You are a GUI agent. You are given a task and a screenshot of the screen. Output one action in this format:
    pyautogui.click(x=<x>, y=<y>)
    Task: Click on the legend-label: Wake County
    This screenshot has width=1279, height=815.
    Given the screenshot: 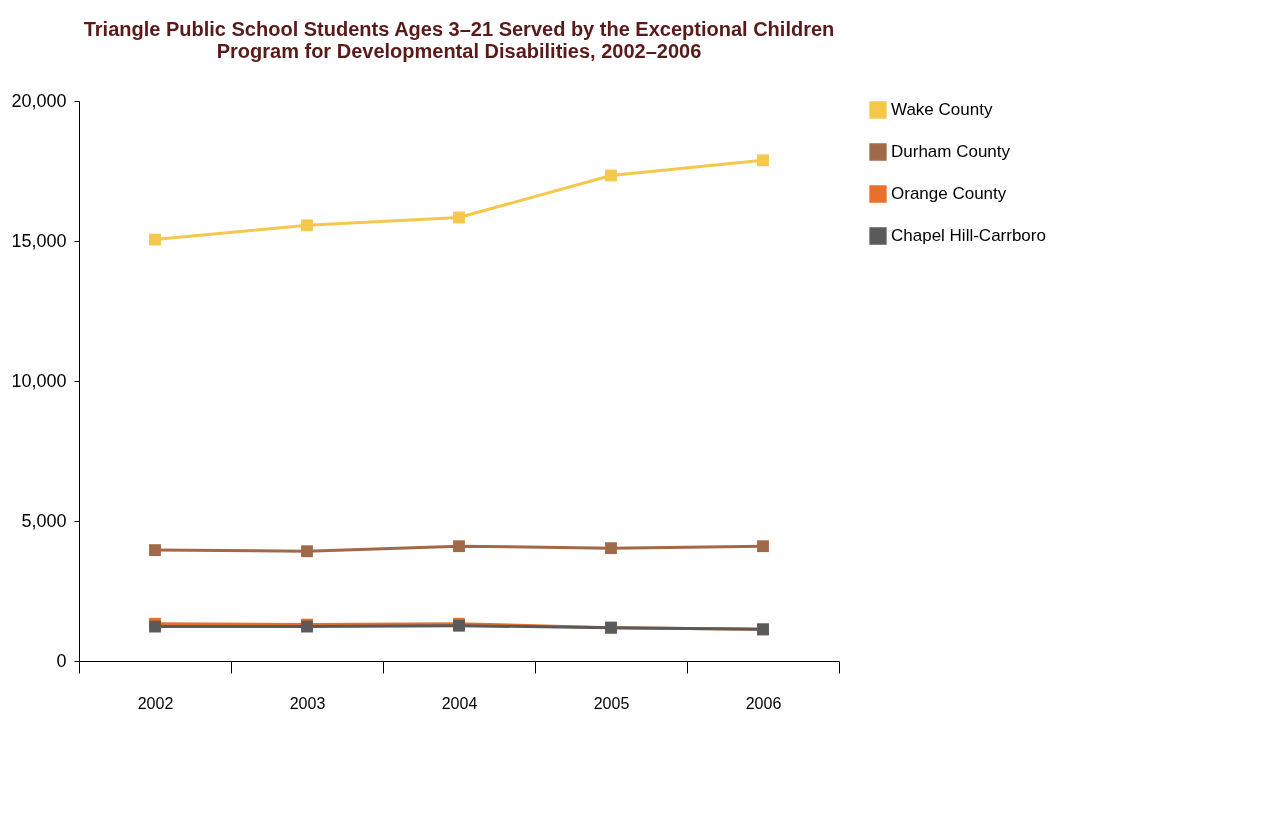 What is the action you would take?
    pyautogui.click(x=942, y=109)
    